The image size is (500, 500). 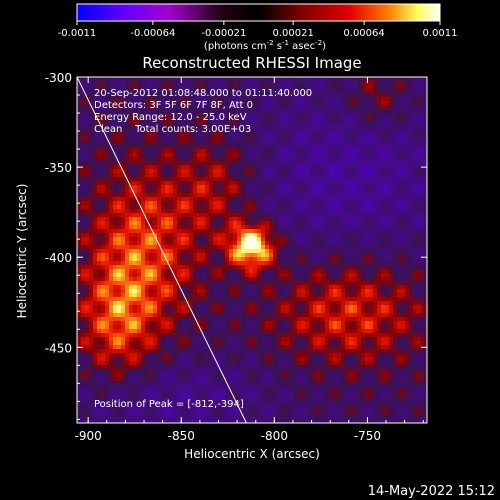 I want to click on colorbar-tick-label: -0.0011, so click(x=77, y=33).